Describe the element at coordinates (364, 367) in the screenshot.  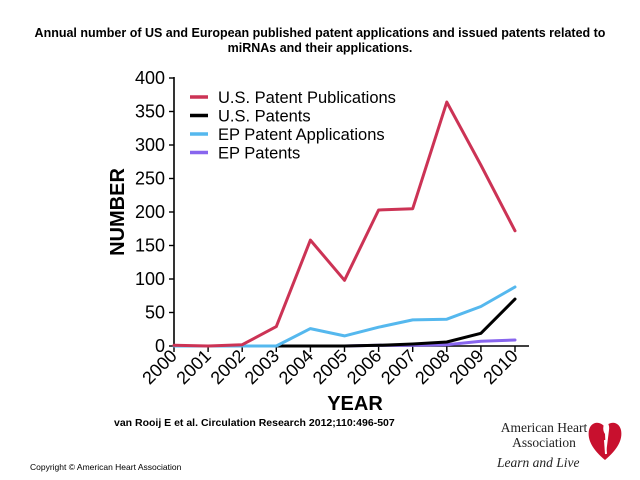
I see `x-tick-label-2006: 2006` at that location.